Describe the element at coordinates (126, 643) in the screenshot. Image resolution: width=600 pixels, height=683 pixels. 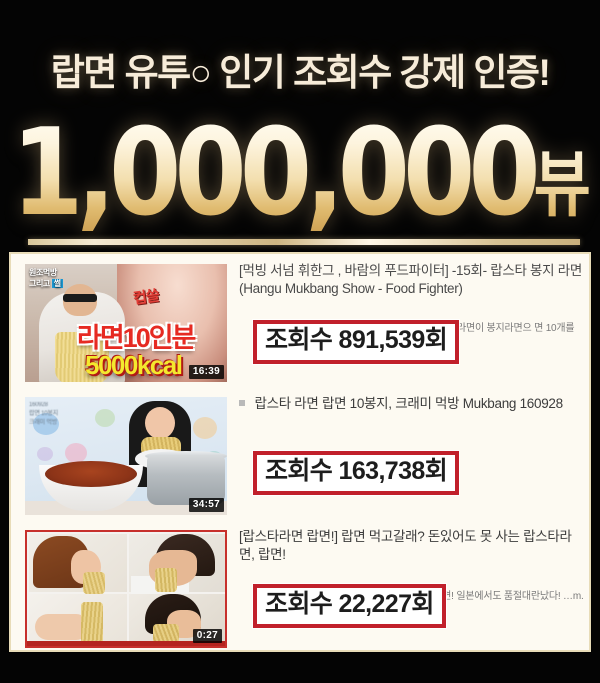
I see `thumbnail-red-bar` at that location.